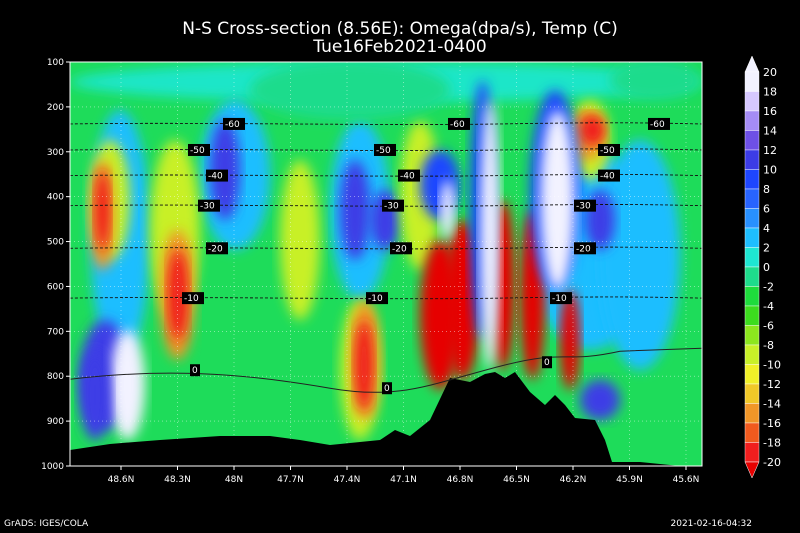  I want to click on colorbar-label: 8, so click(766, 189).